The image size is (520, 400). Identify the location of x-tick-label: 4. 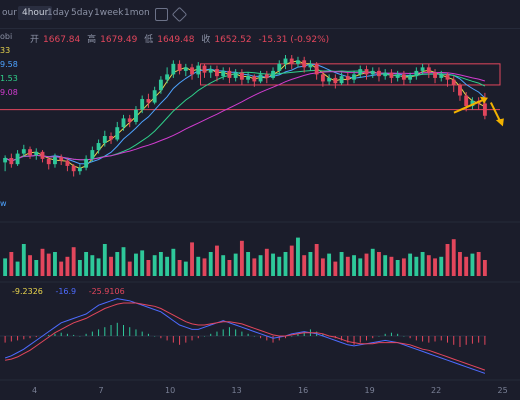
(35, 390).